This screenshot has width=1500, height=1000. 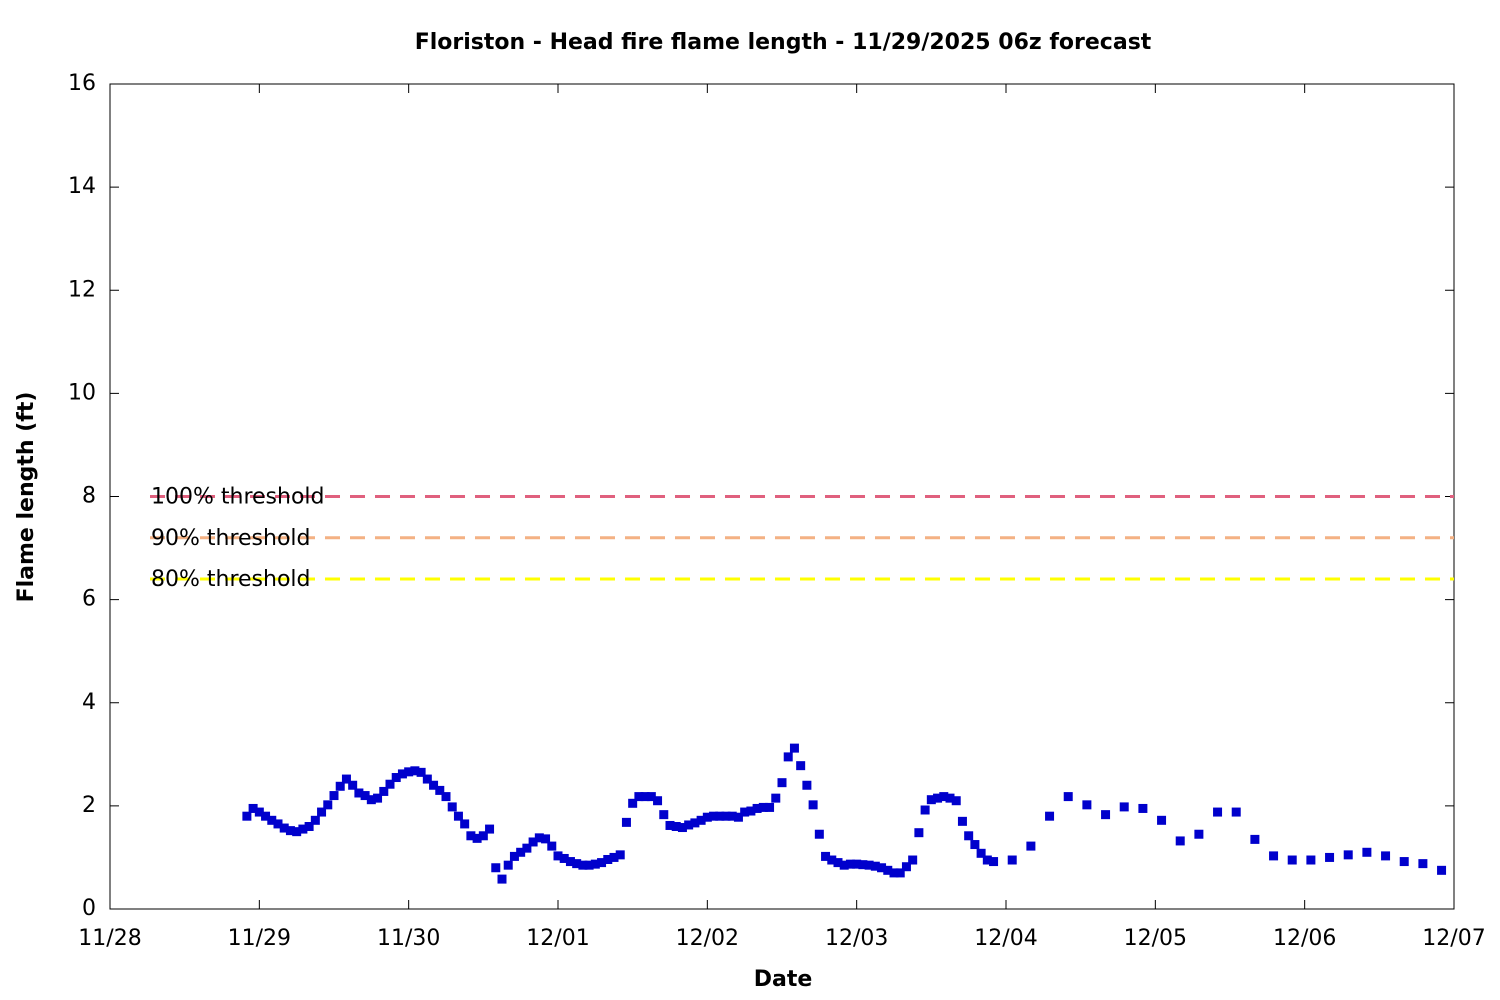 What do you see at coordinates (82, 83) in the screenshot?
I see `y-tick-label: 16` at bounding box center [82, 83].